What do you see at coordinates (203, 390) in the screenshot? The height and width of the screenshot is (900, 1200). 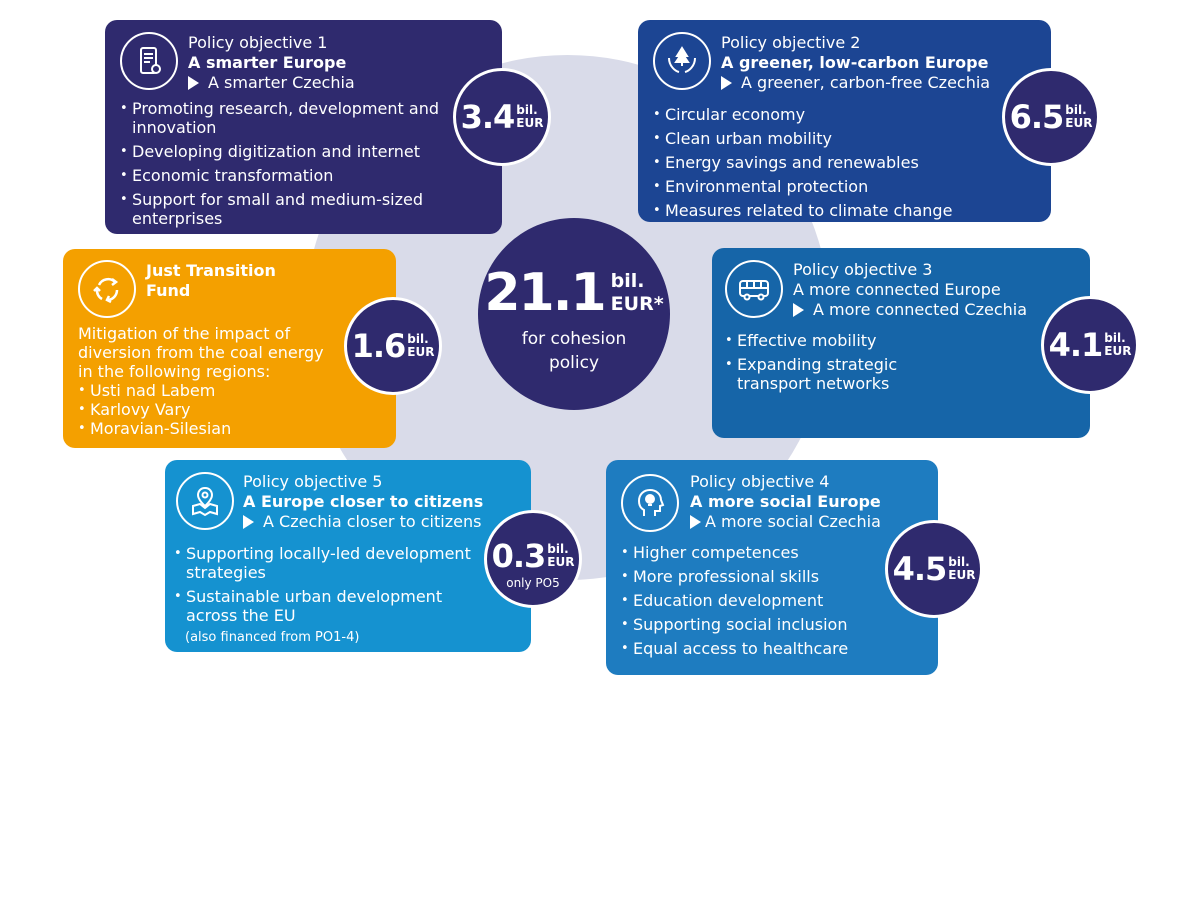 I see `list-item: Usti nad Labem` at bounding box center [203, 390].